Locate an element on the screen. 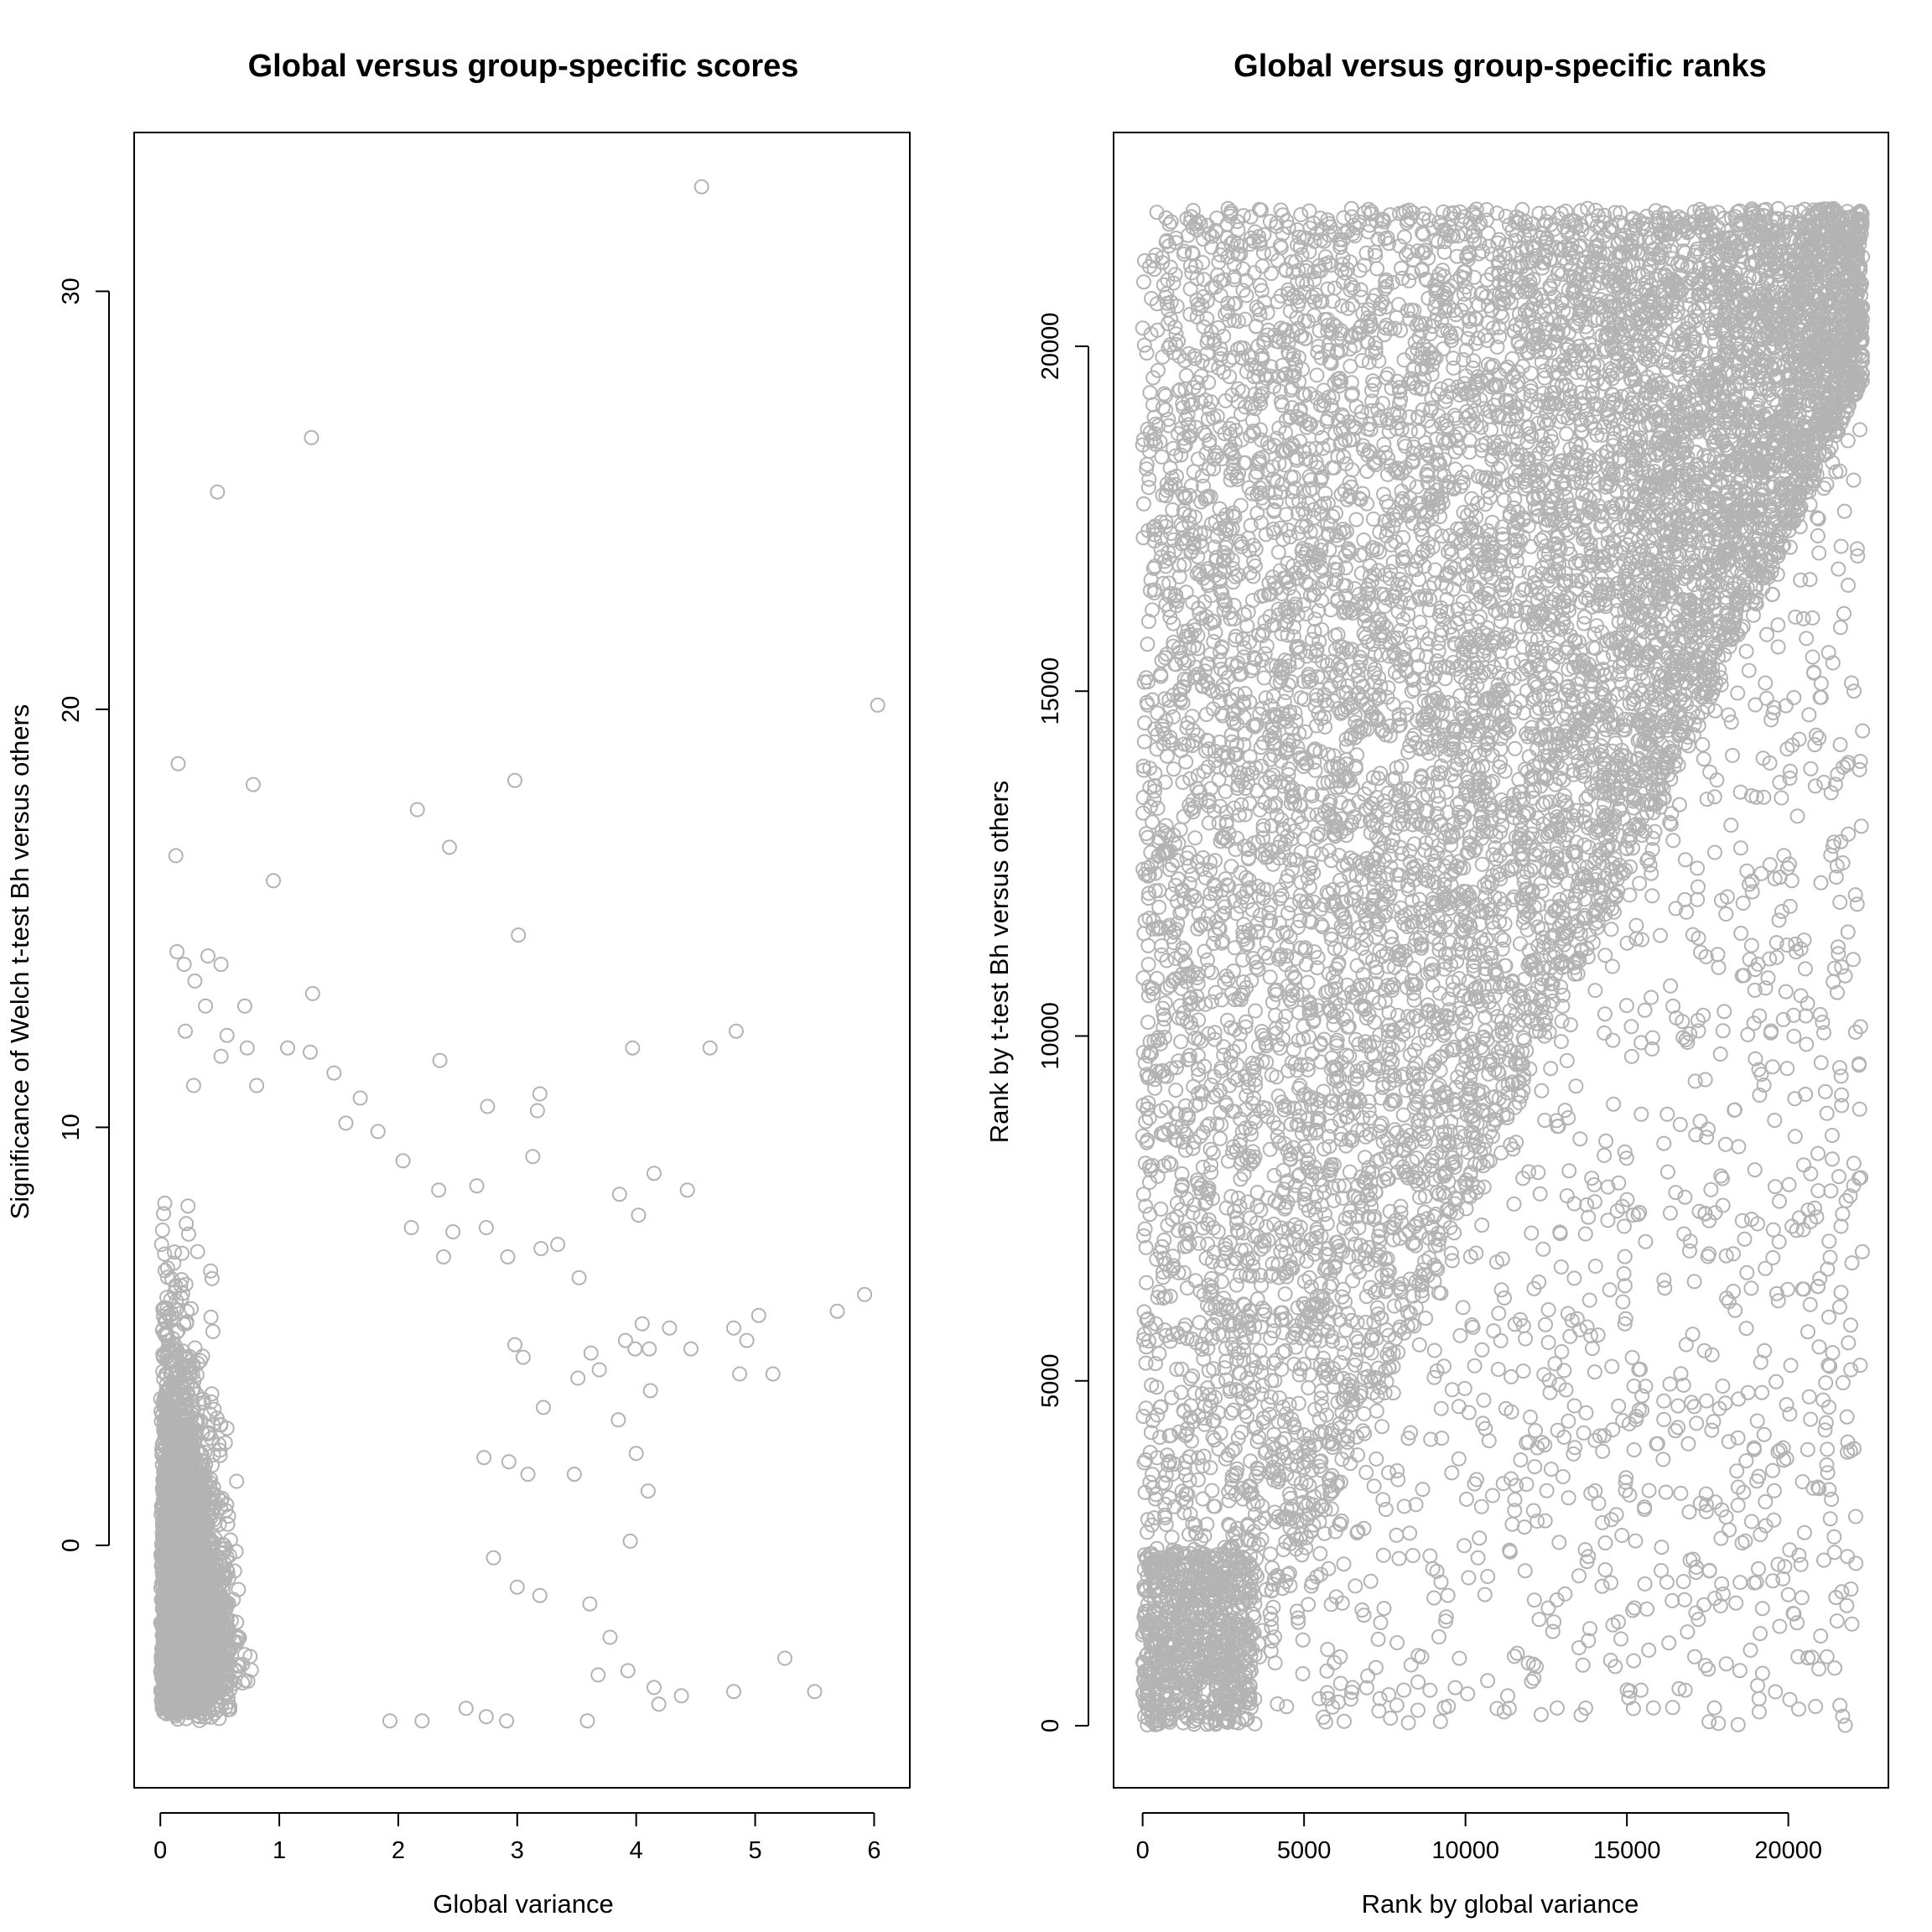 Image resolution: width=1932 pixels, height=1932 pixels. y-tick-label: 0 is located at coordinates (71, 1545).